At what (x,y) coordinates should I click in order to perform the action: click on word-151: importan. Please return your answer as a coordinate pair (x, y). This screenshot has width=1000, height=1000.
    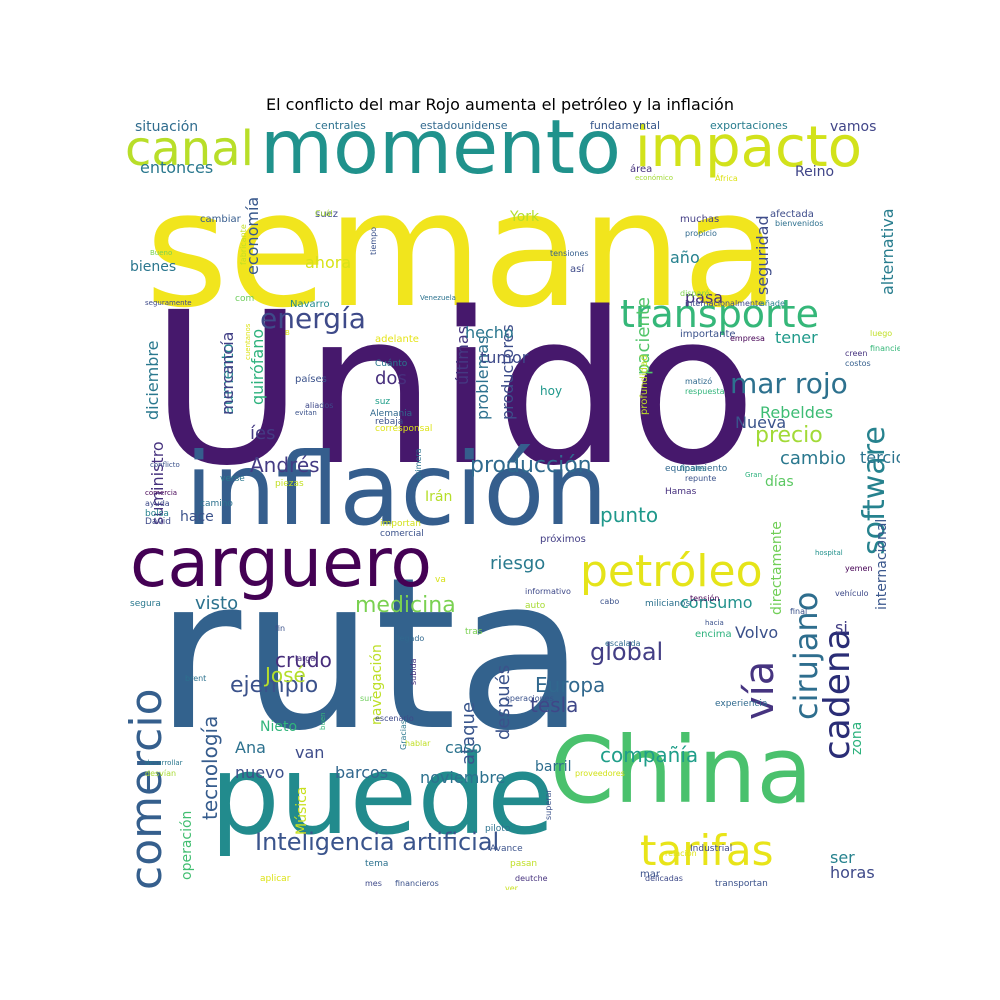
    Looking at the image, I should click on (400, 524).